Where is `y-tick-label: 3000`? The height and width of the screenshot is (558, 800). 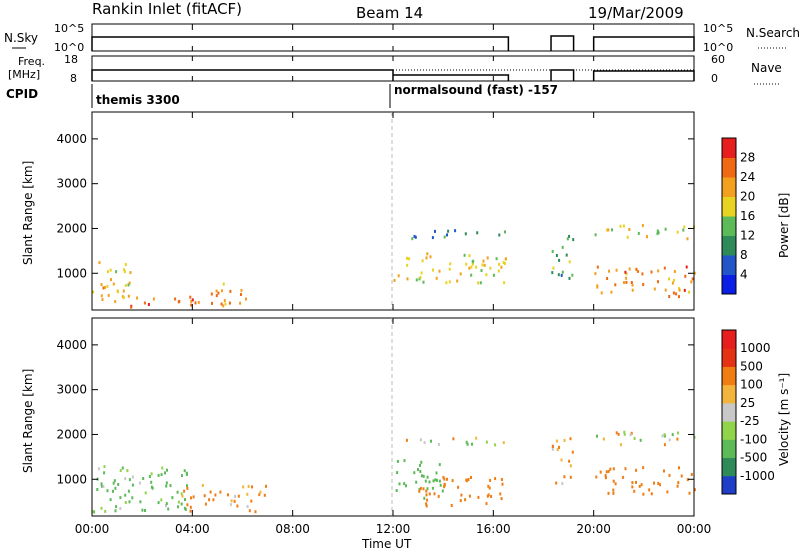 y-tick-label: 3000 is located at coordinates (71, 390).